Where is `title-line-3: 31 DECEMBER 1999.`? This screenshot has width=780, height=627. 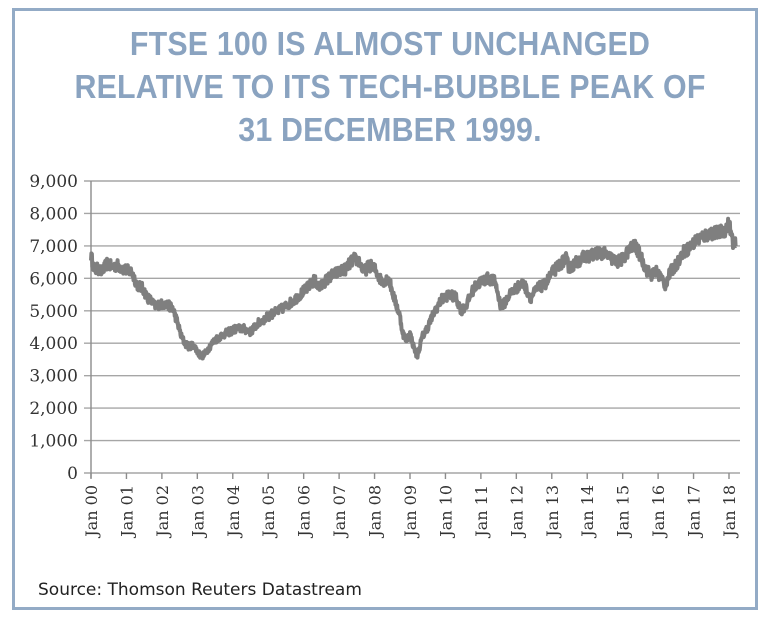 title-line-3: 31 DECEMBER 1999. is located at coordinates (390, 129).